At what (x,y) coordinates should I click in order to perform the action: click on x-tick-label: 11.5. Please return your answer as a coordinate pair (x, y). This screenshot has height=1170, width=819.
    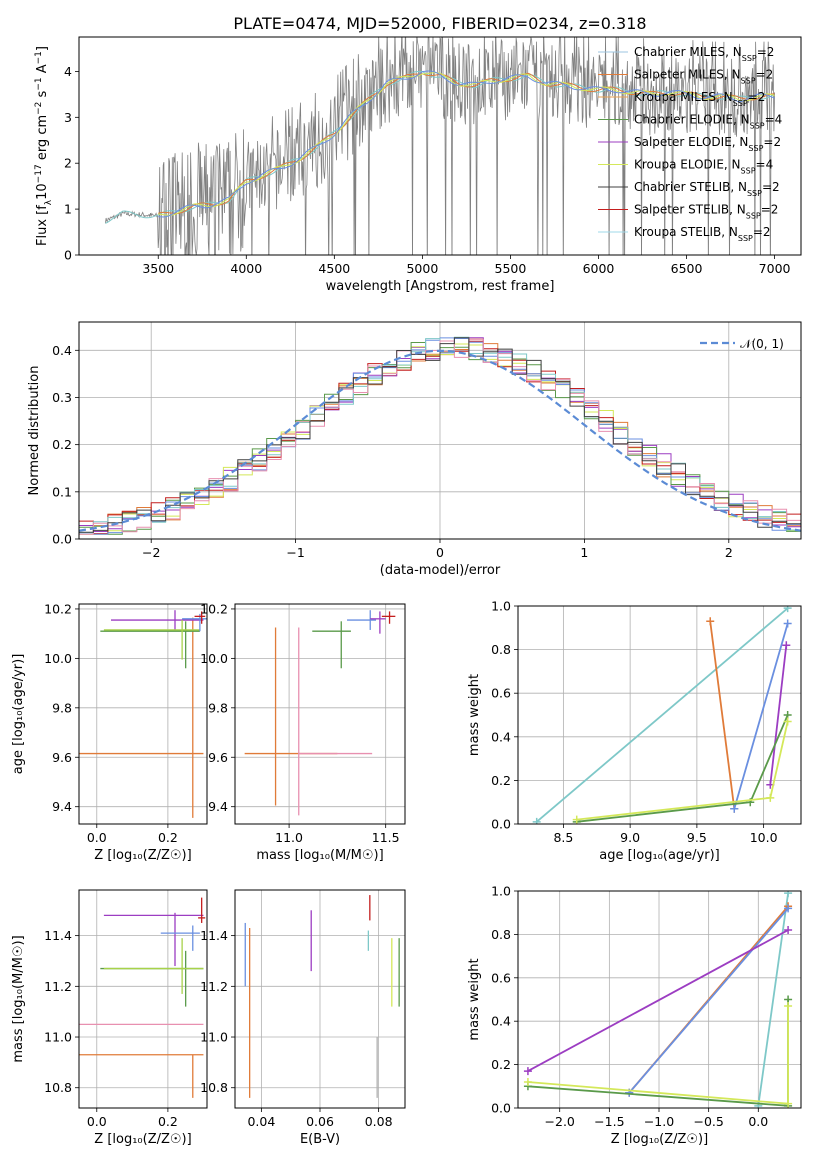
    Looking at the image, I should click on (386, 837).